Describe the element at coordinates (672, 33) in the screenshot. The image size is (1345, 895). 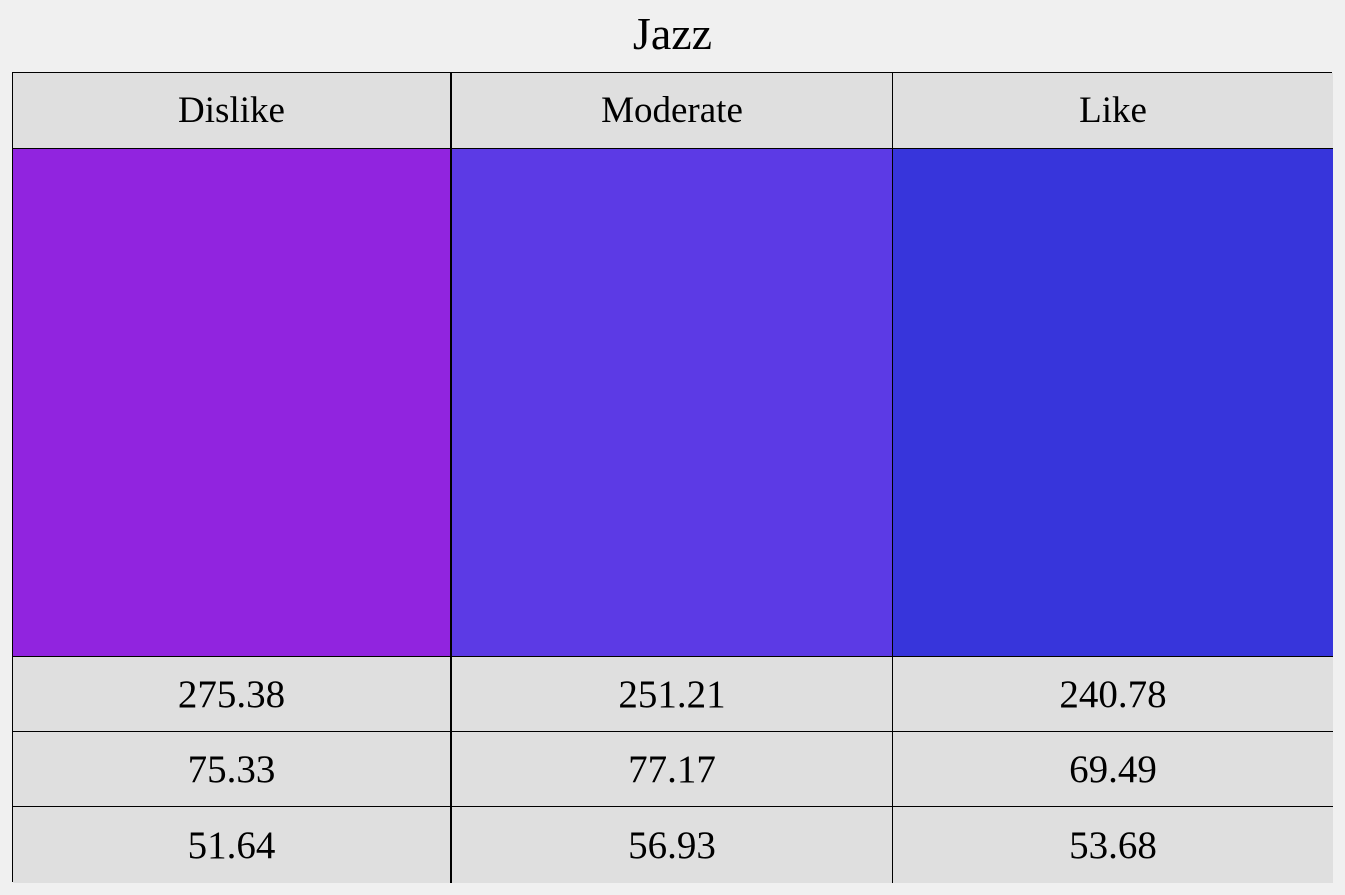
I see `chart-title: Jazz` at that location.